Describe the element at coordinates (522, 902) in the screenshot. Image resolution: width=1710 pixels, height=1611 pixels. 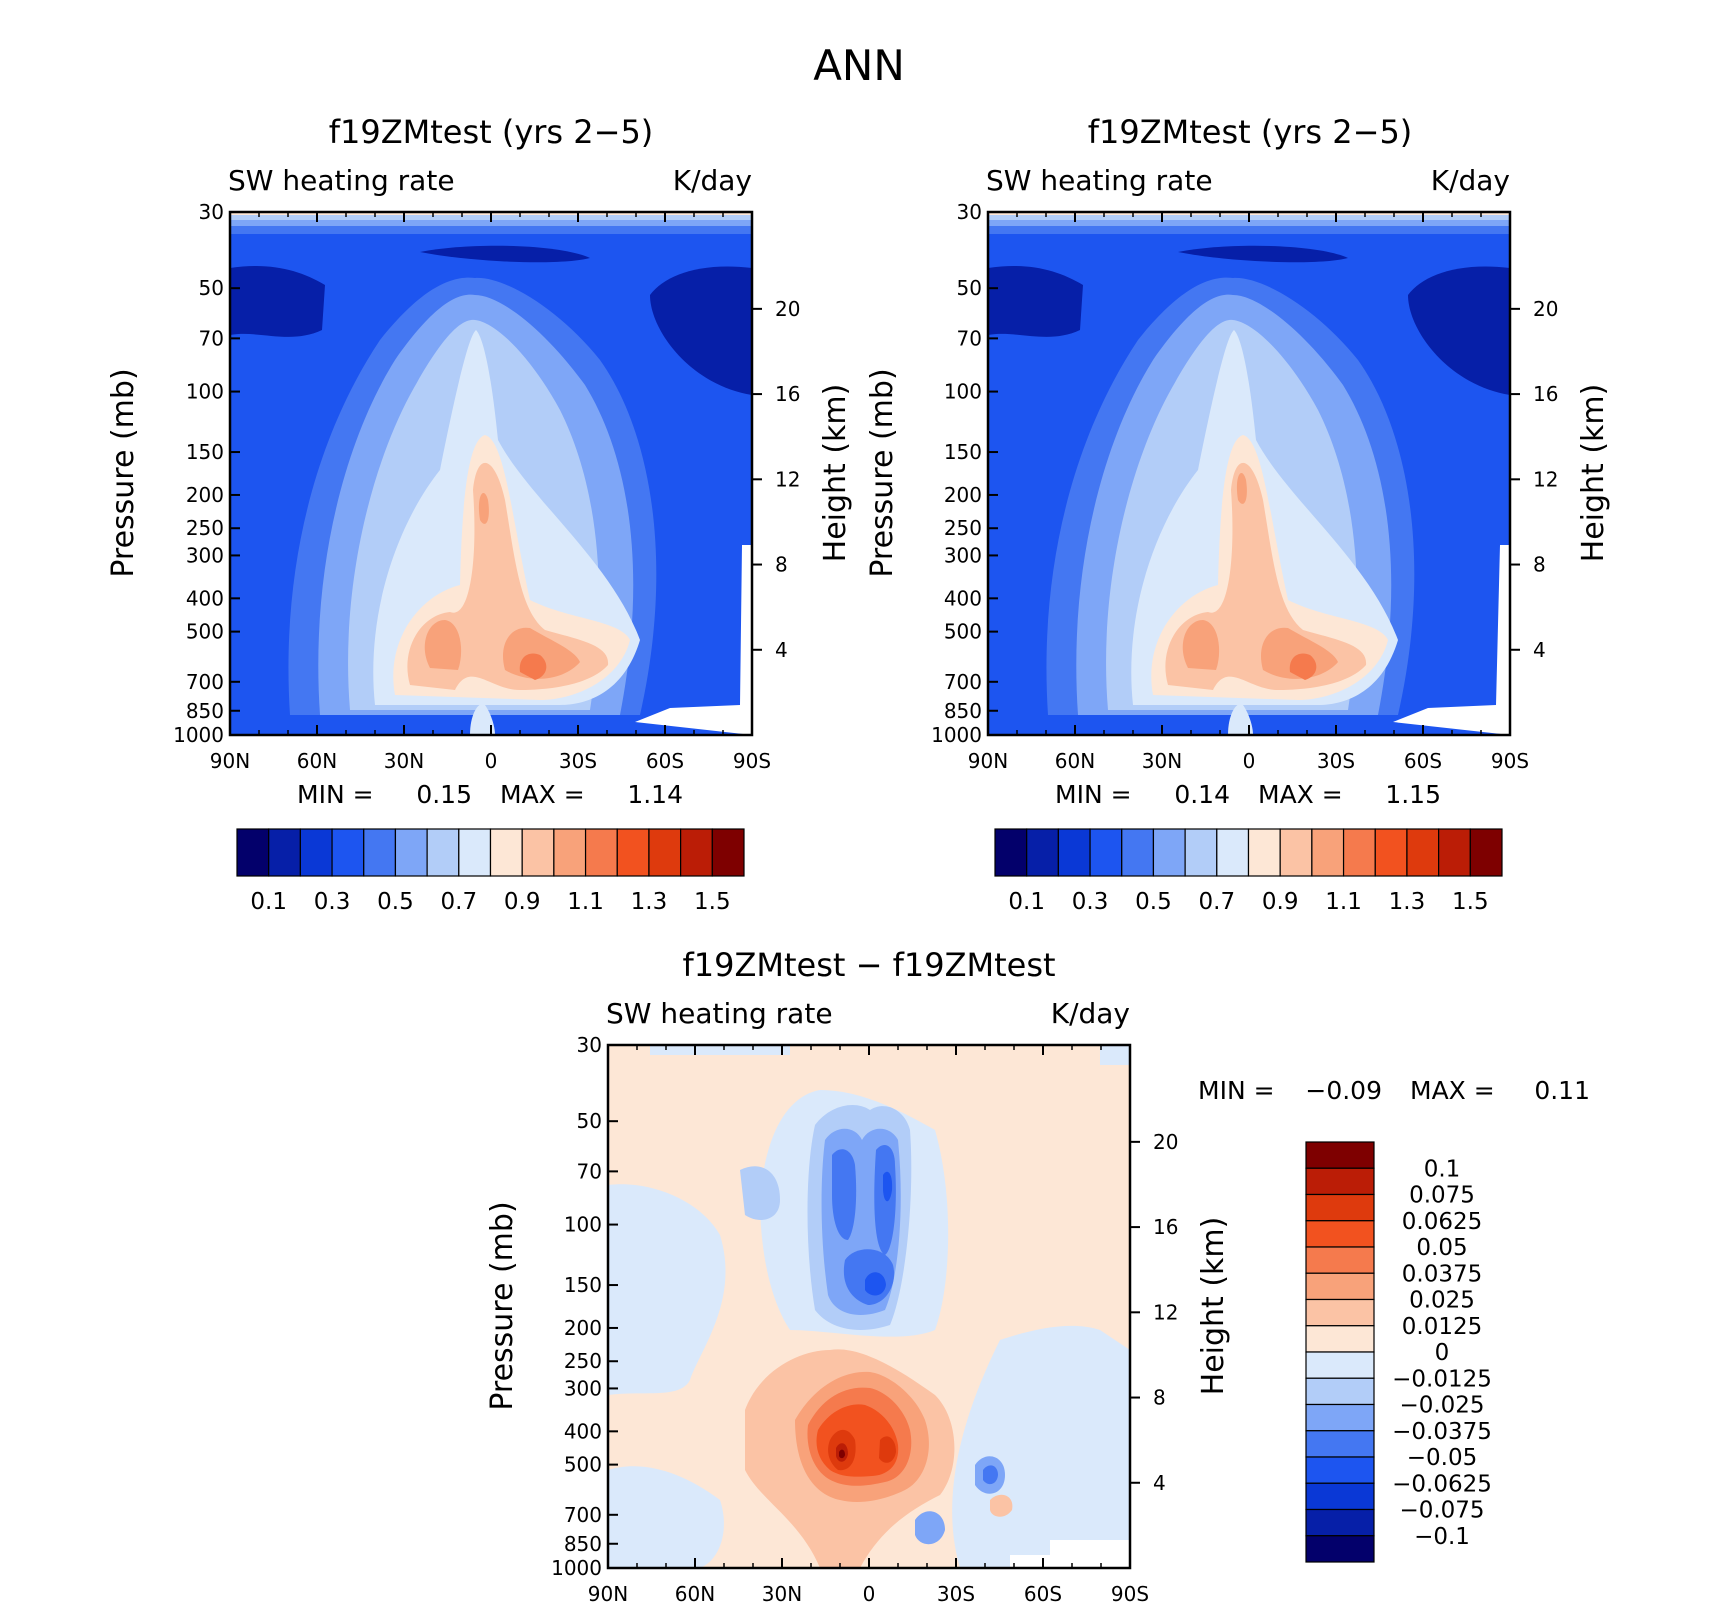
I see `colorbar-label: 0.9` at that location.